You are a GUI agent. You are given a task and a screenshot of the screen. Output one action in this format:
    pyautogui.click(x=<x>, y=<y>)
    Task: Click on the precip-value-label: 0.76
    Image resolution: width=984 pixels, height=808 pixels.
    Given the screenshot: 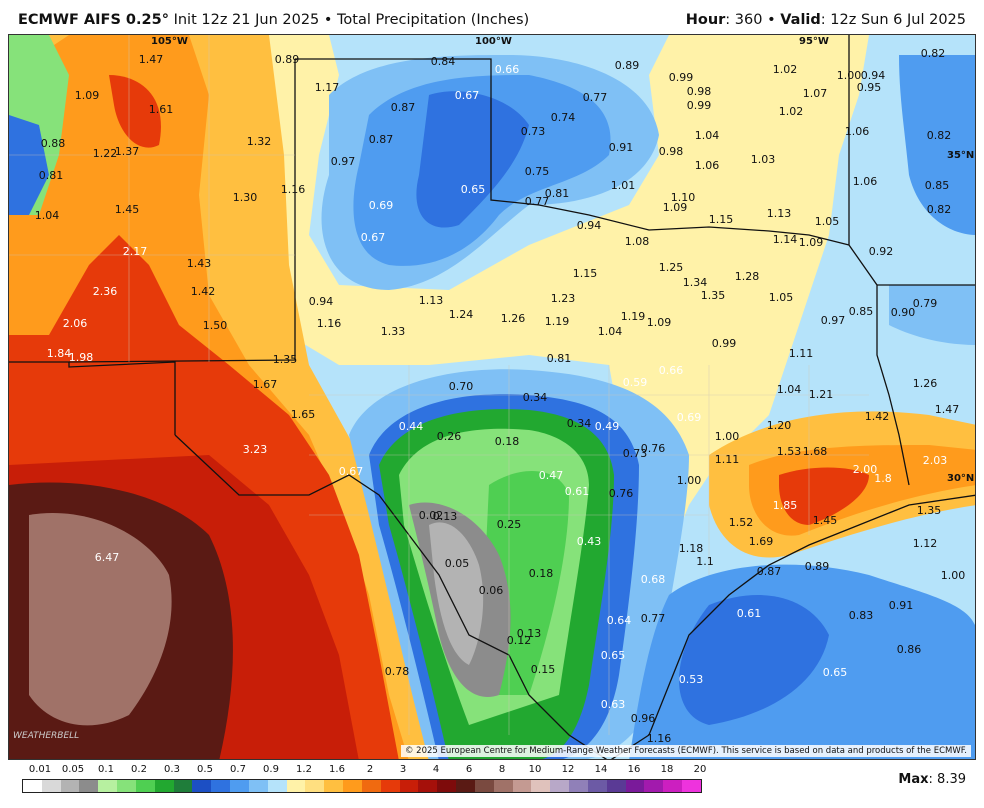 What is the action you would take?
    pyautogui.click(x=653, y=448)
    